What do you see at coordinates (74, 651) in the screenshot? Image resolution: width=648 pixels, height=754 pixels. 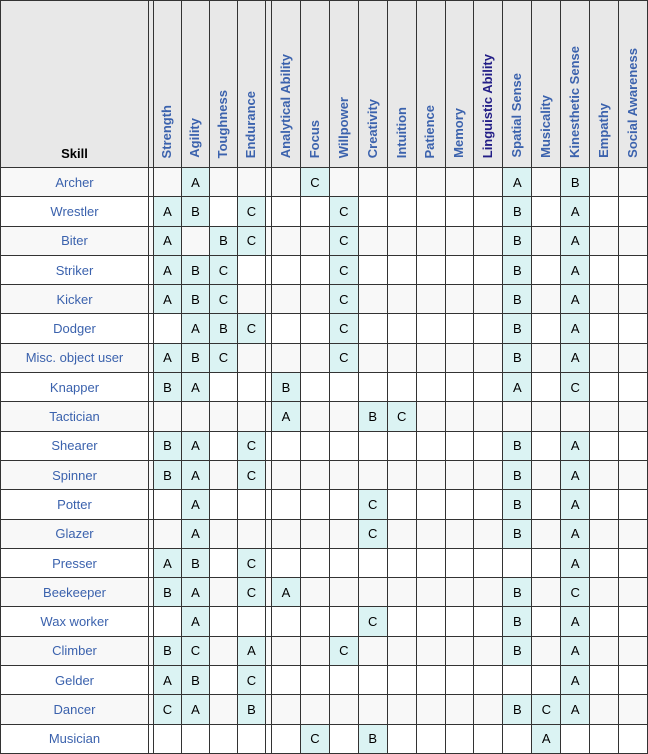 I see `skill-link-climber: Climber` at bounding box center [74, 651].